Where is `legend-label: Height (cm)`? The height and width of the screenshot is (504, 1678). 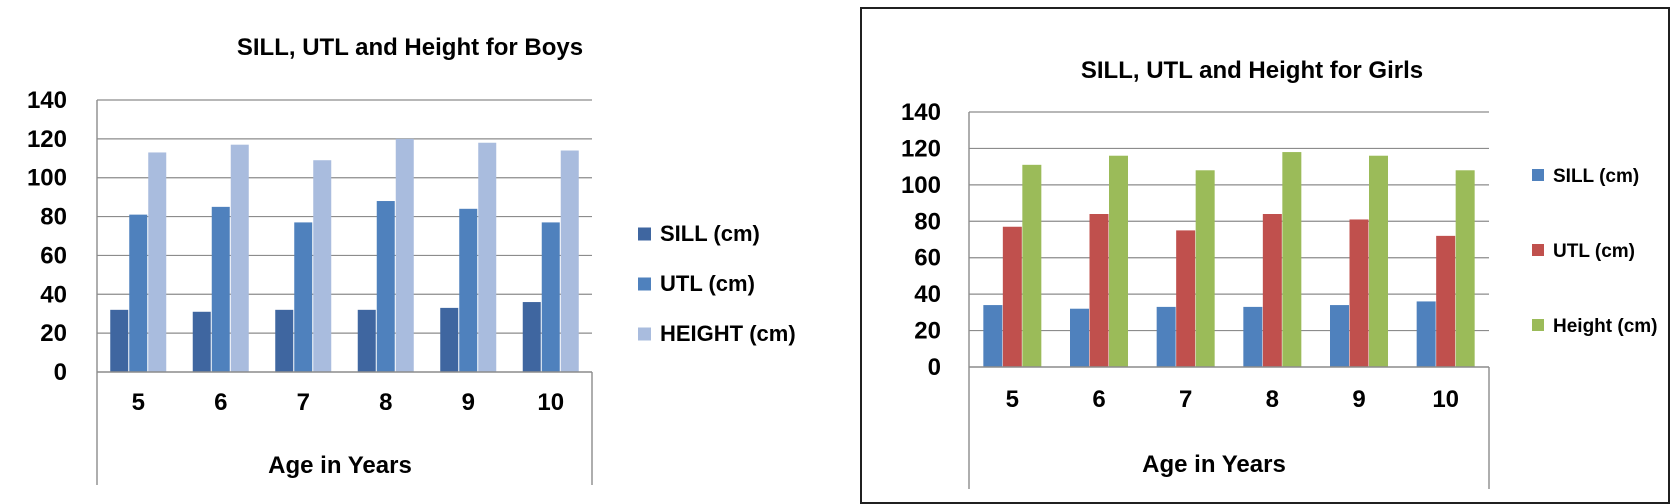 legend-label: Height (cm) is located at coordinates (1605, 326).